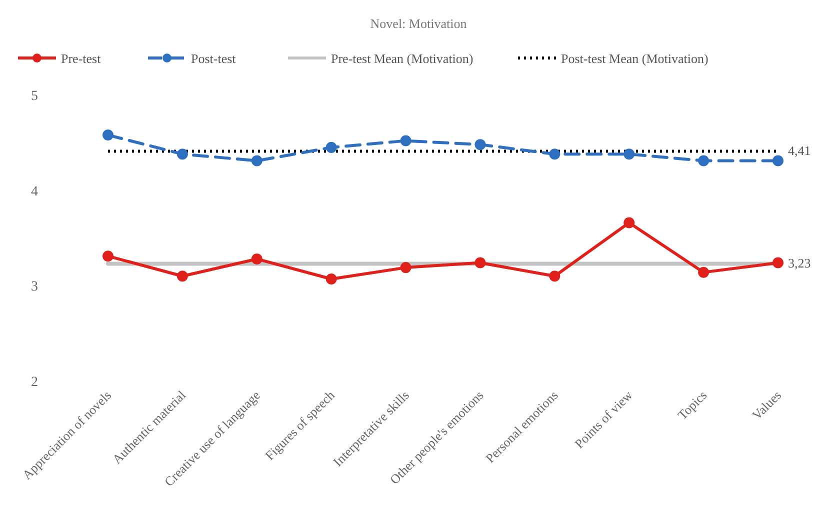  What do you see at coordinates (34, 382) in the screenshot?
I see `y-tick-label: 2` at bounding box center [34, 382].